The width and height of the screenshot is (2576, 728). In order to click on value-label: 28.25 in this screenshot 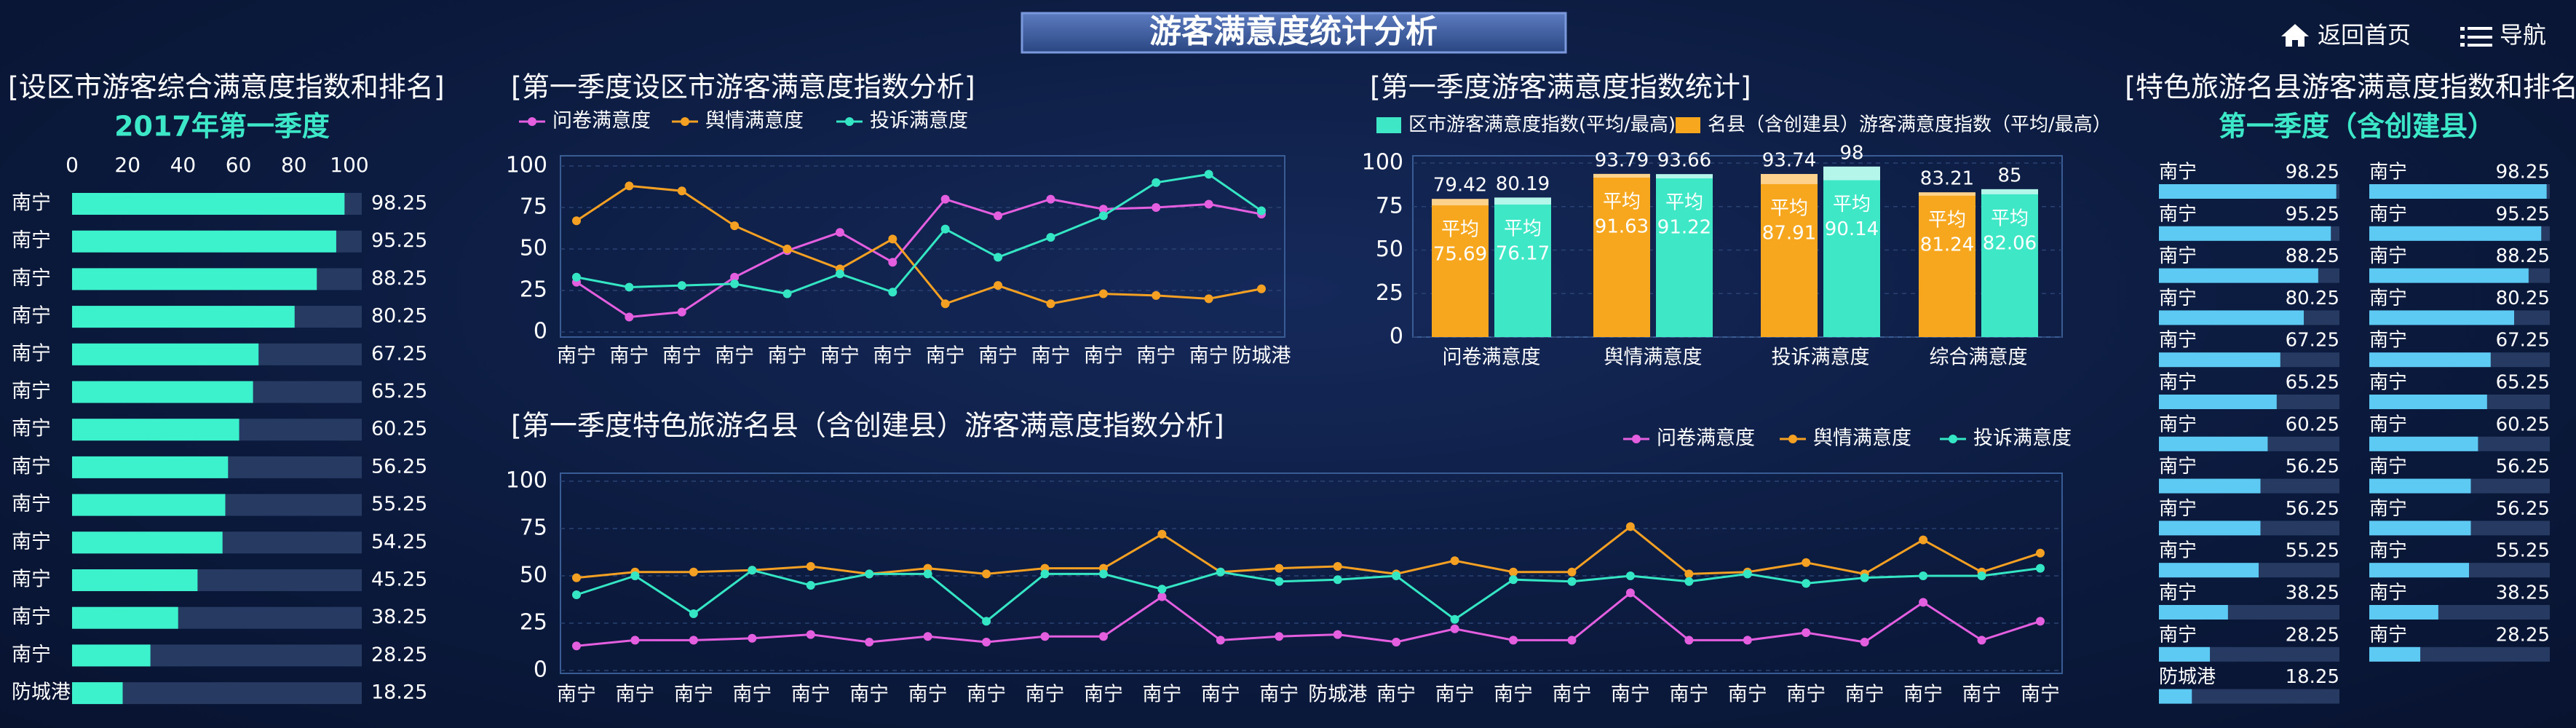, I will do `click(2312, 635)`.